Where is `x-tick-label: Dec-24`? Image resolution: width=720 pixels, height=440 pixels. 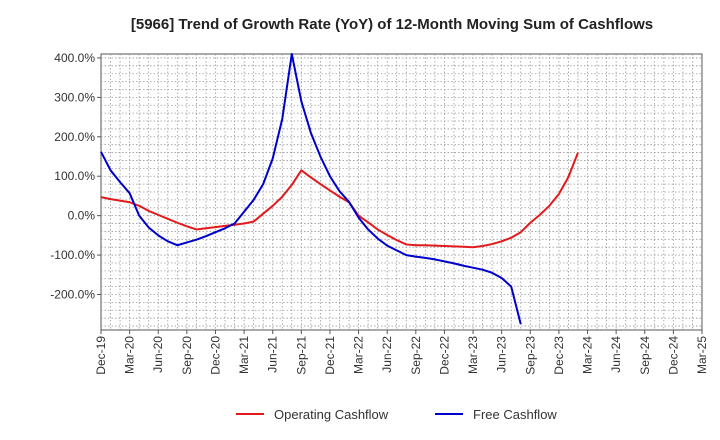 x-tick-label: Dec-24 is located at coordinates (673, 355).